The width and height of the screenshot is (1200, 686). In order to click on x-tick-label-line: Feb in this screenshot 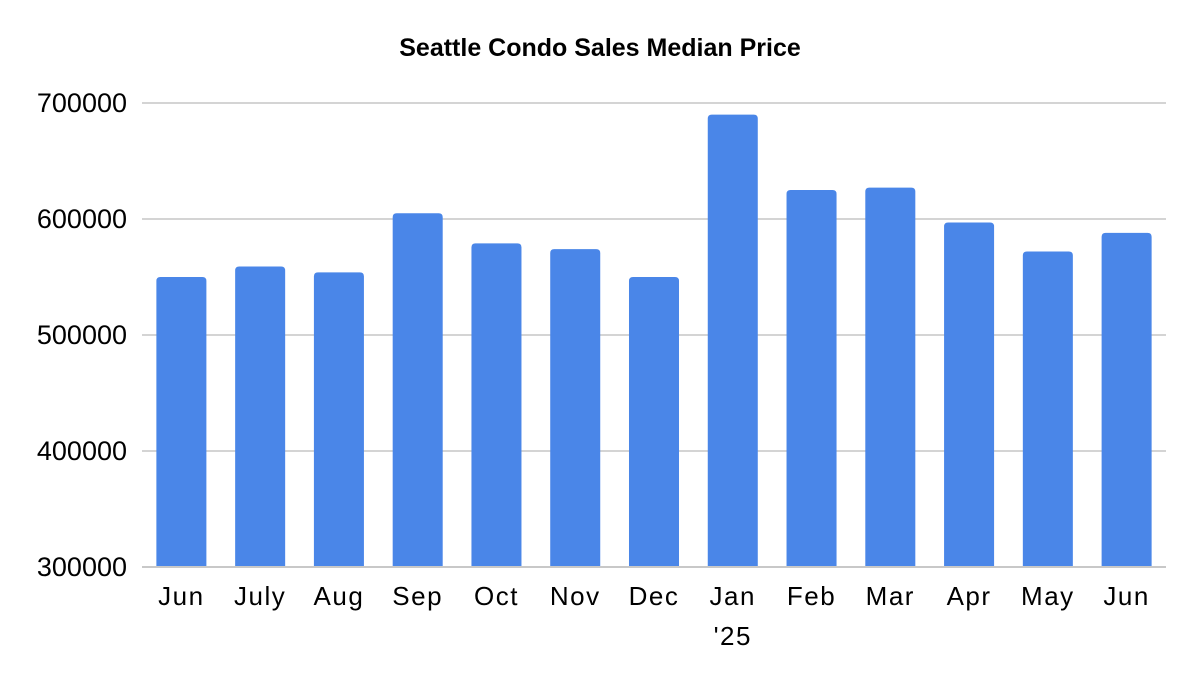, I will do `click(811, 596)`.